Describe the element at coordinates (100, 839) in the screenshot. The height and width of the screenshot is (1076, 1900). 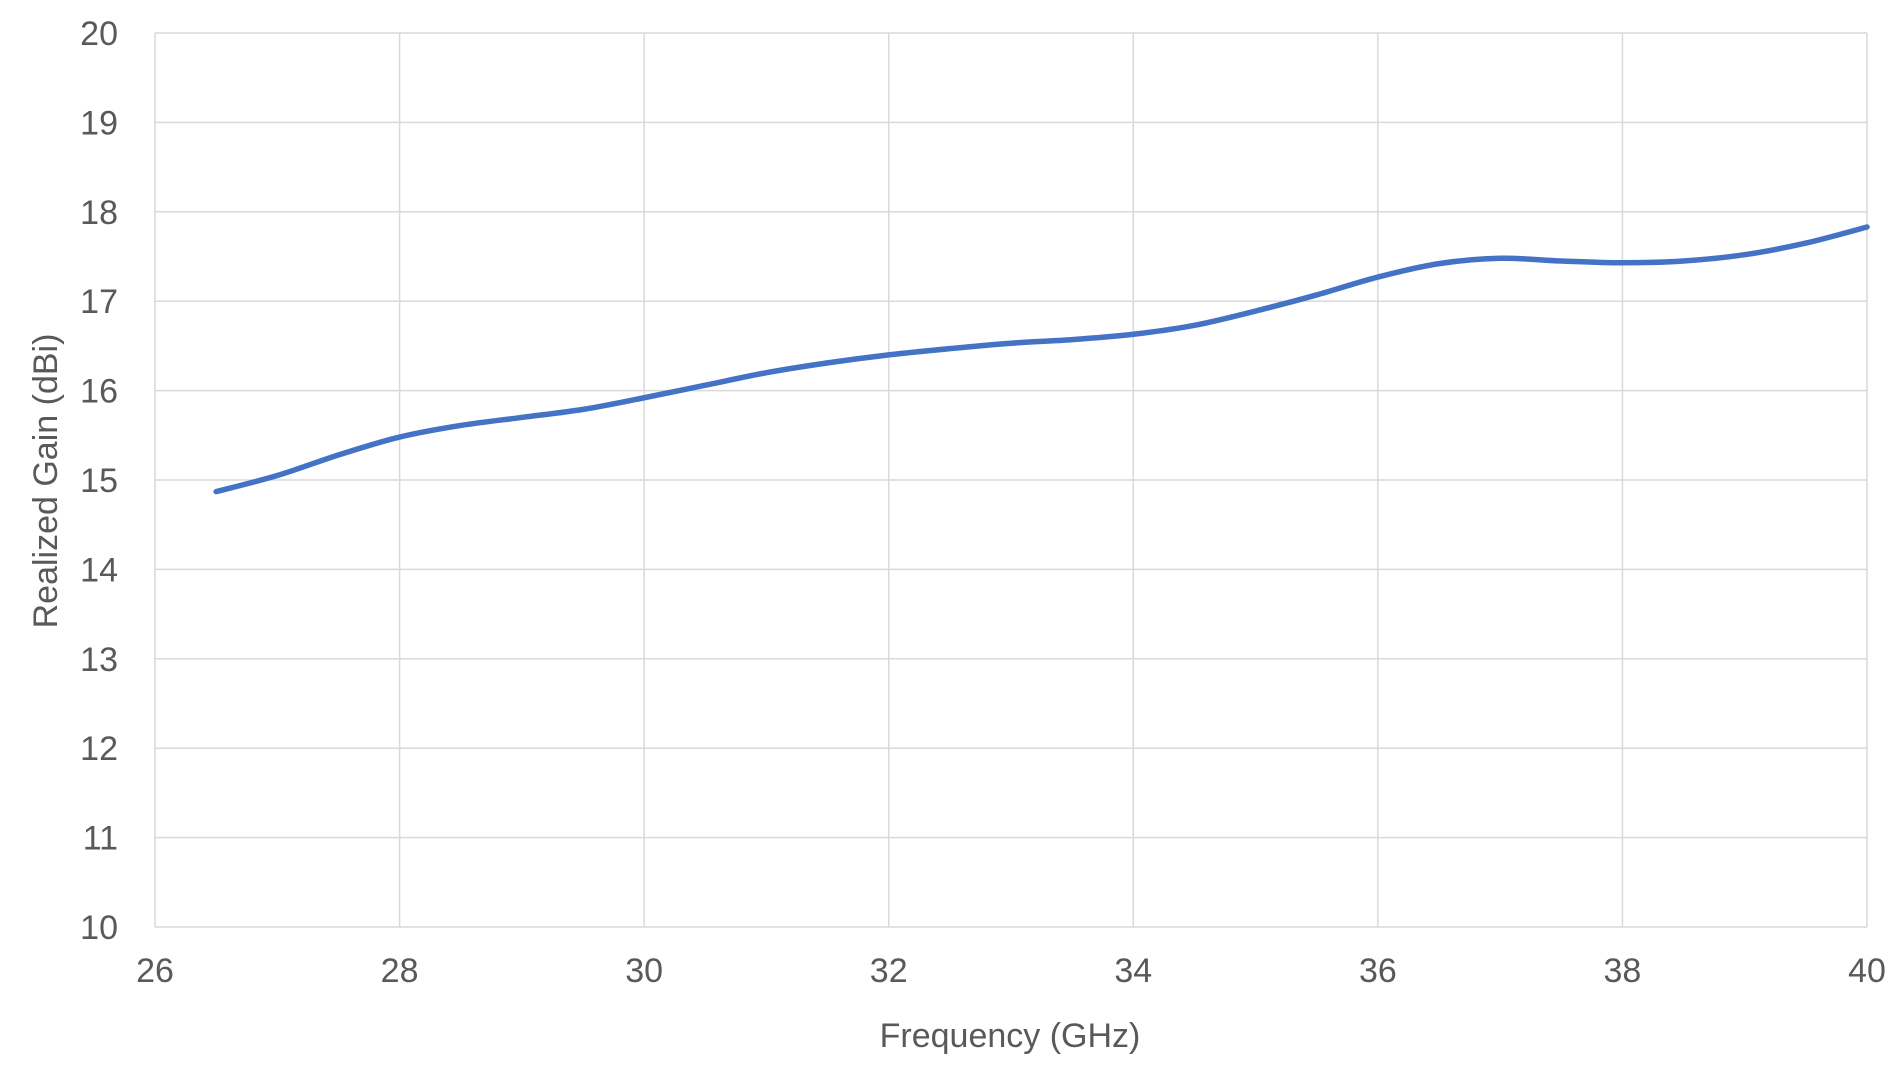
I see `y-tick-label: 11` at that location.